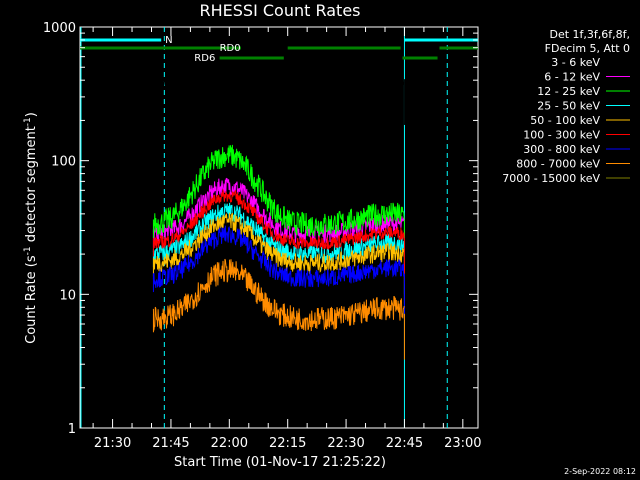  Describe the element at coordinates (462, 443) in the screenshot. I see `x-tick-label: 23:00` at that location.